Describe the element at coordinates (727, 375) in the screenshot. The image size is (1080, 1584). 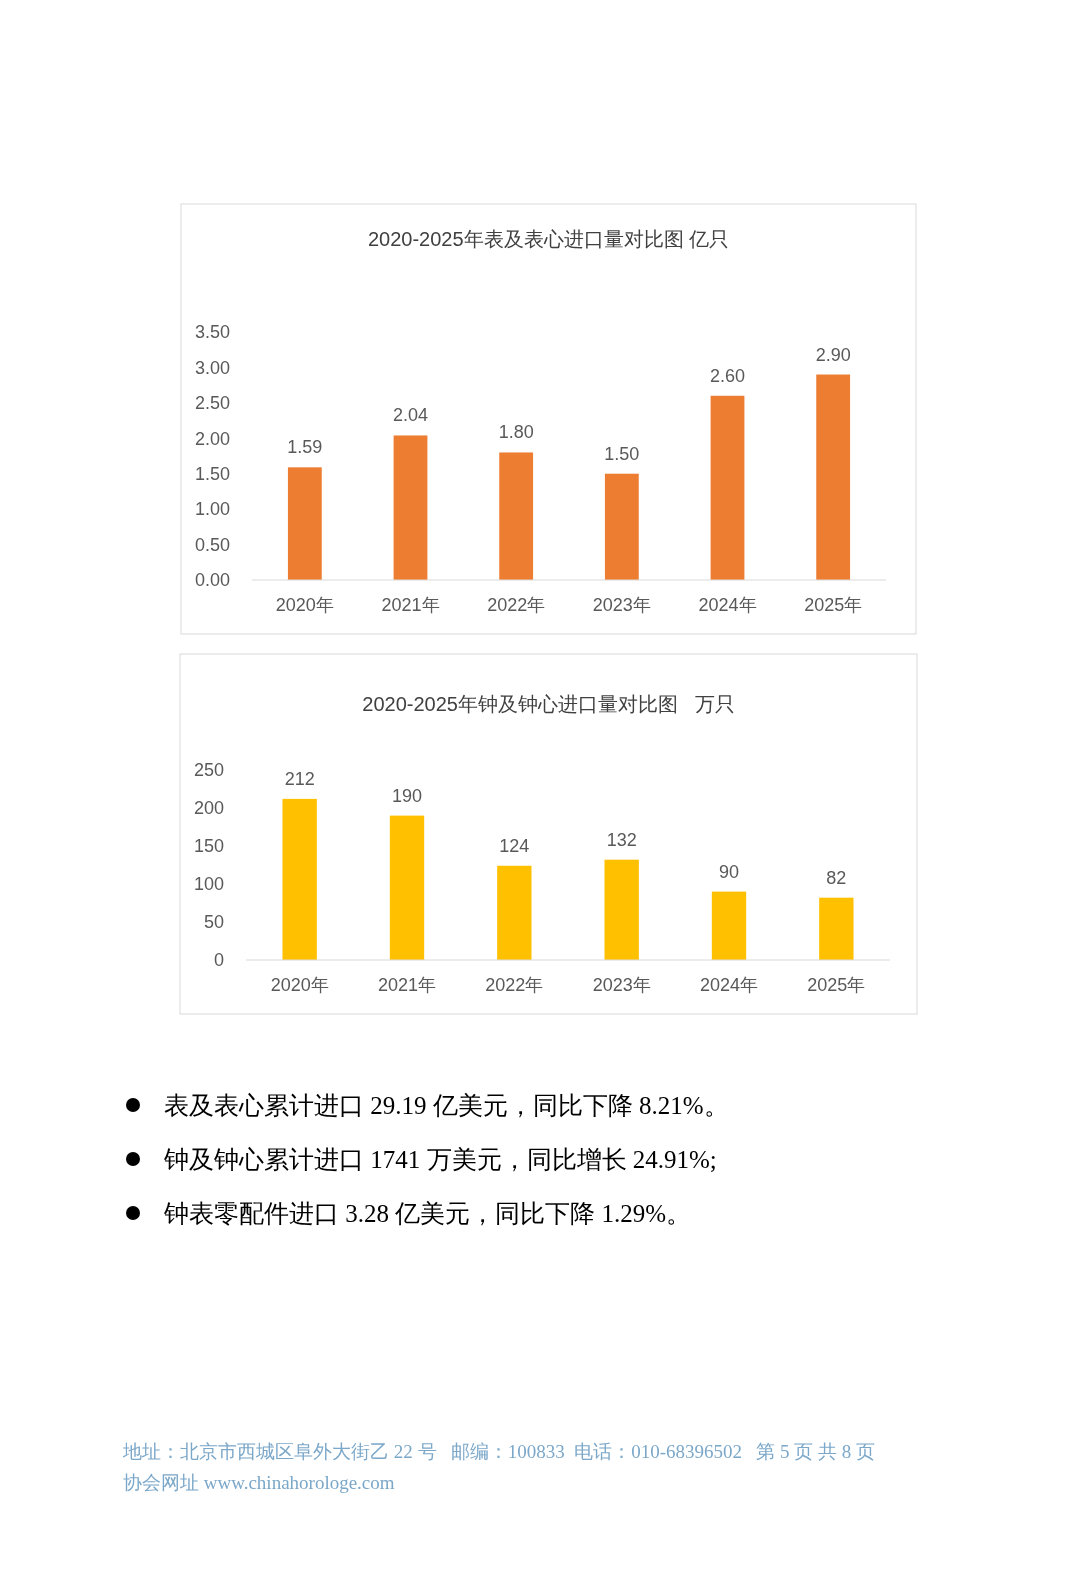
I see `data-label: 2.60` at that location.